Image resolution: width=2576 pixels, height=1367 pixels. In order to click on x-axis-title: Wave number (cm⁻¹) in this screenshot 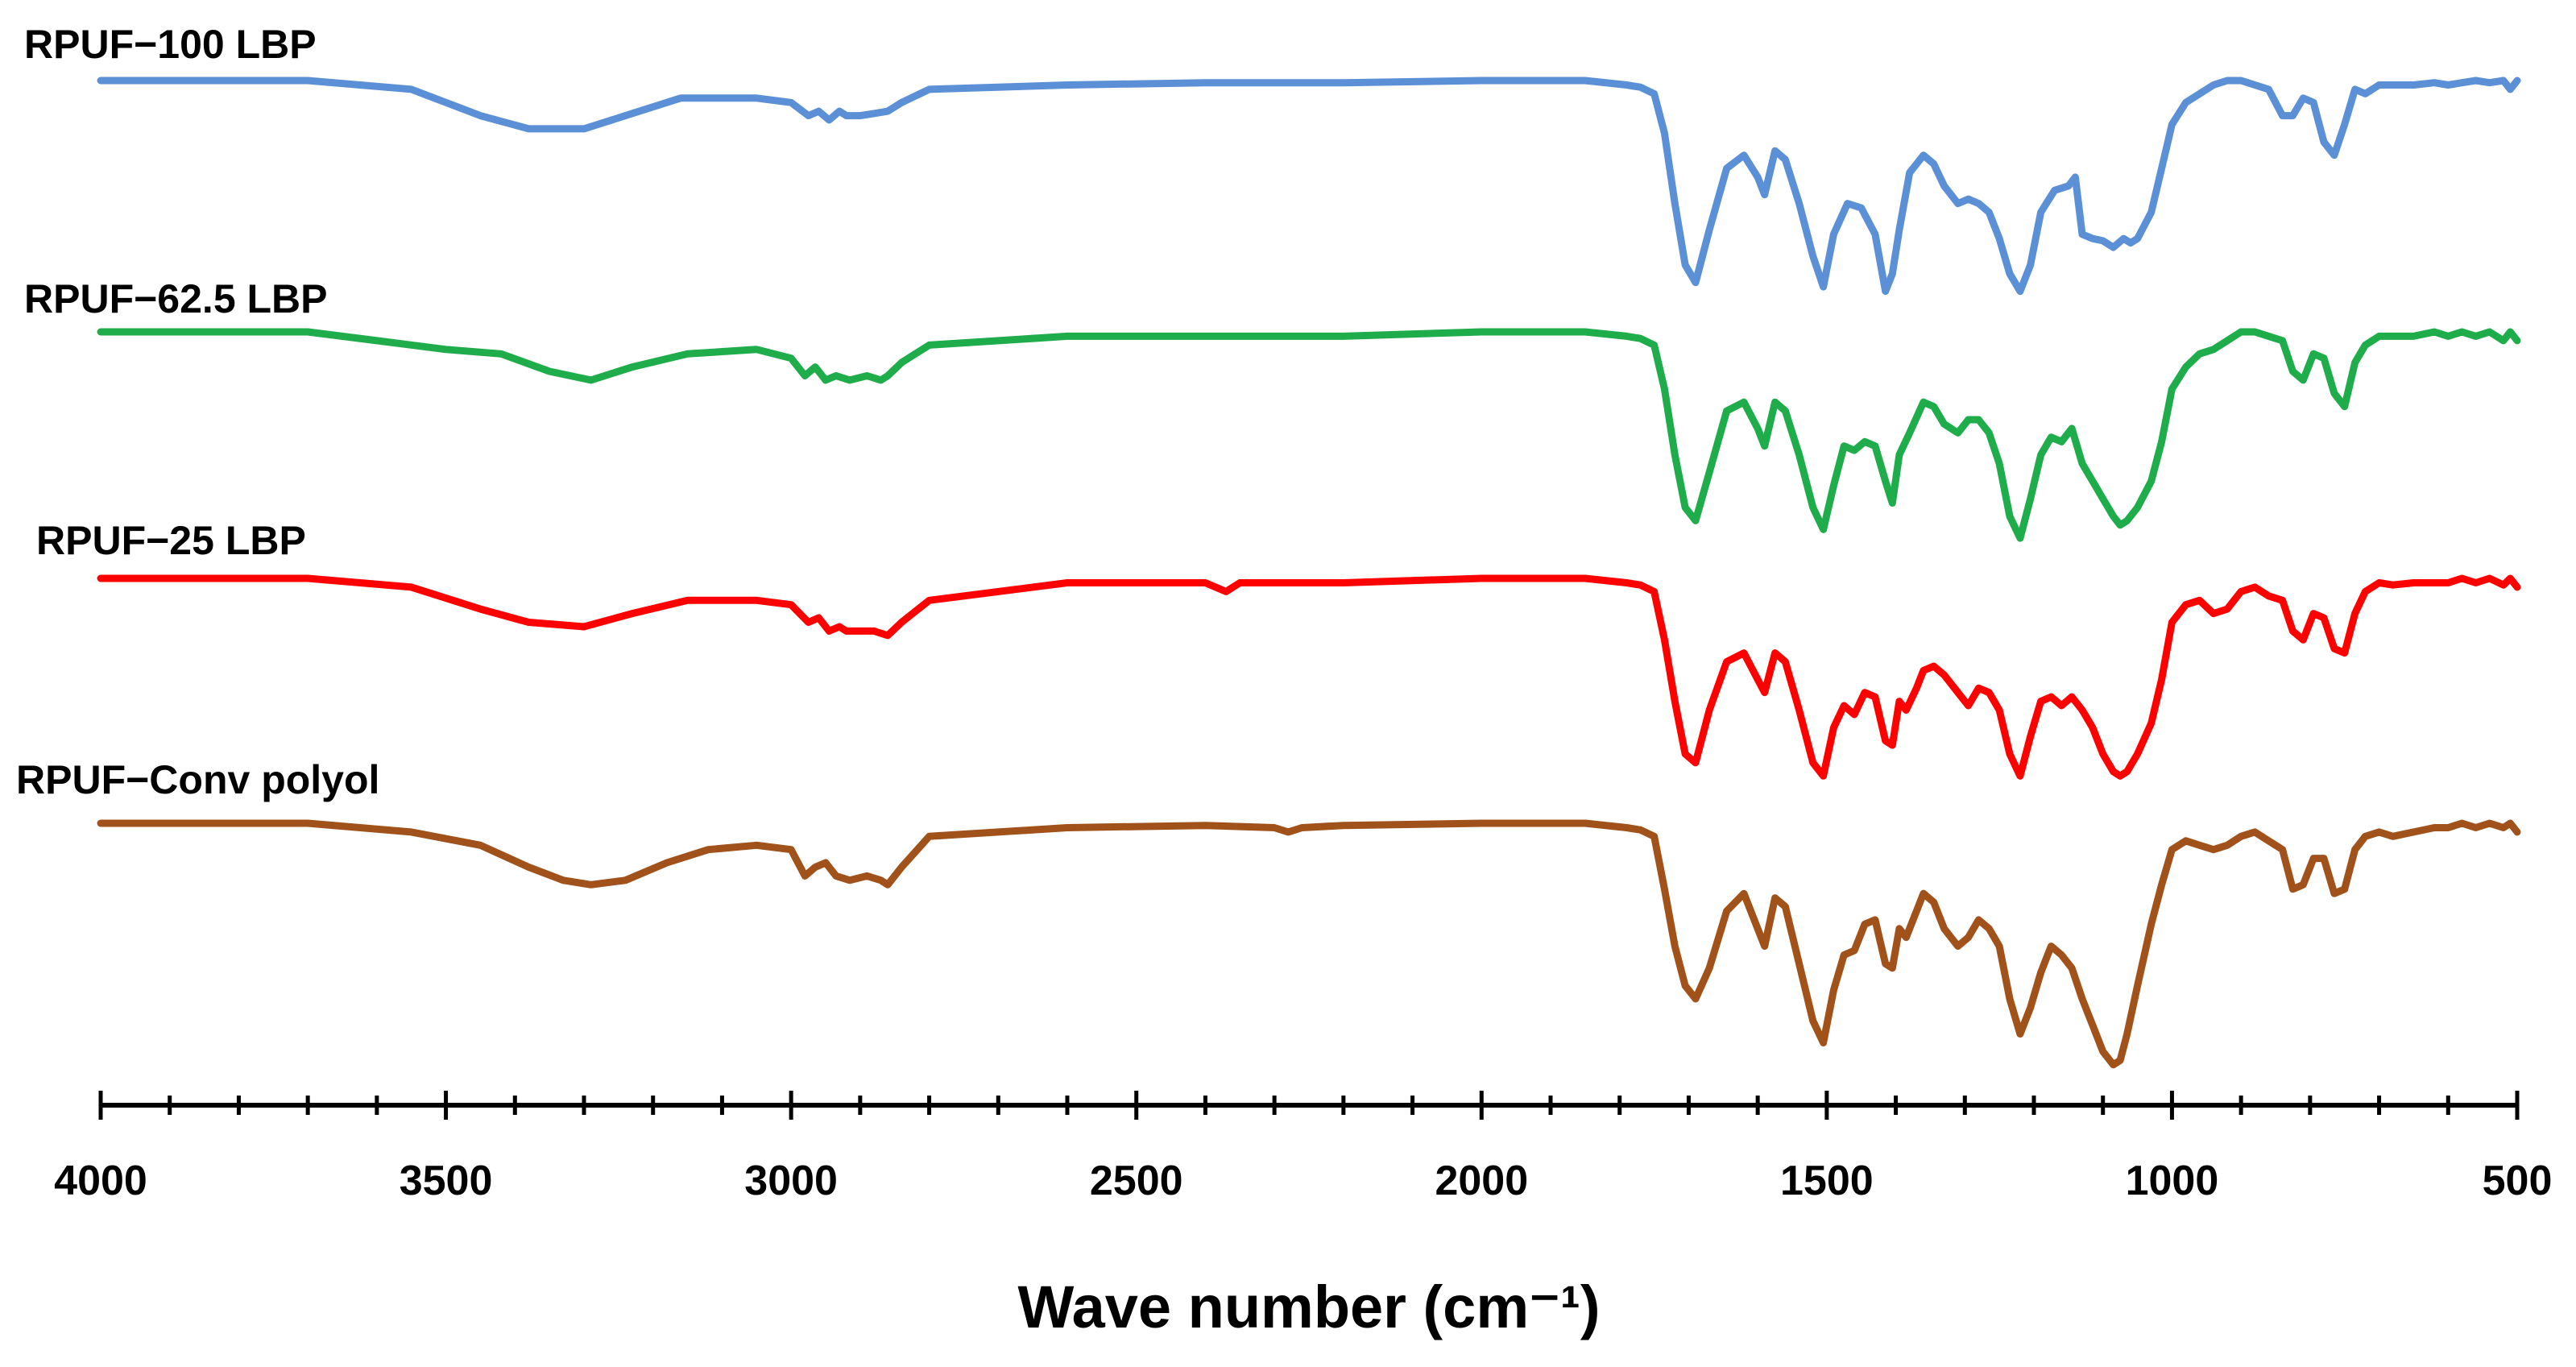, I will do `click(1309, 1307)`.